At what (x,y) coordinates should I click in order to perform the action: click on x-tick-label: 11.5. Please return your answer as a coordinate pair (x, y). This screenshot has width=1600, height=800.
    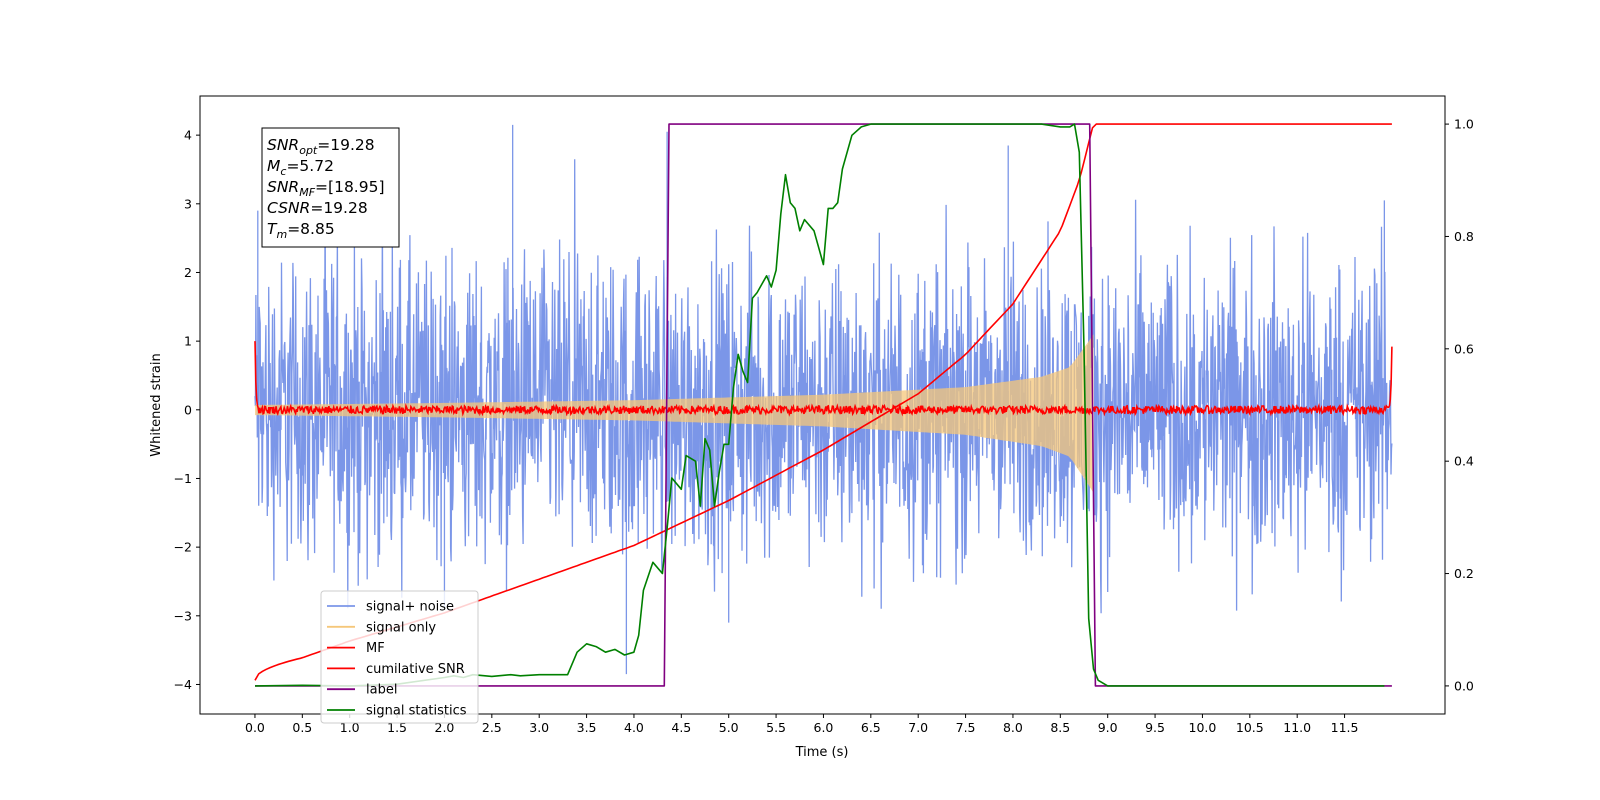
    Looking at the image, I should click on (1345, 727).